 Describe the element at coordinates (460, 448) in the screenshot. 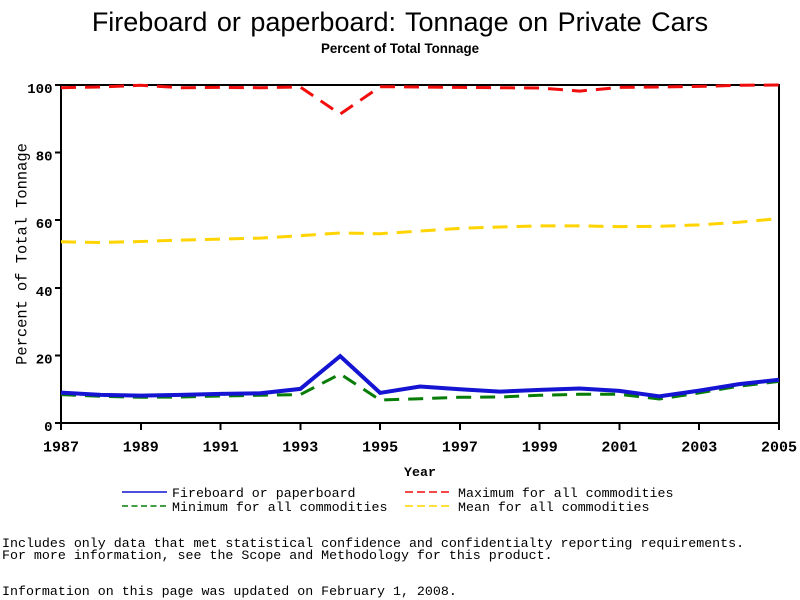

I see `svg-text: 1997` at that location.